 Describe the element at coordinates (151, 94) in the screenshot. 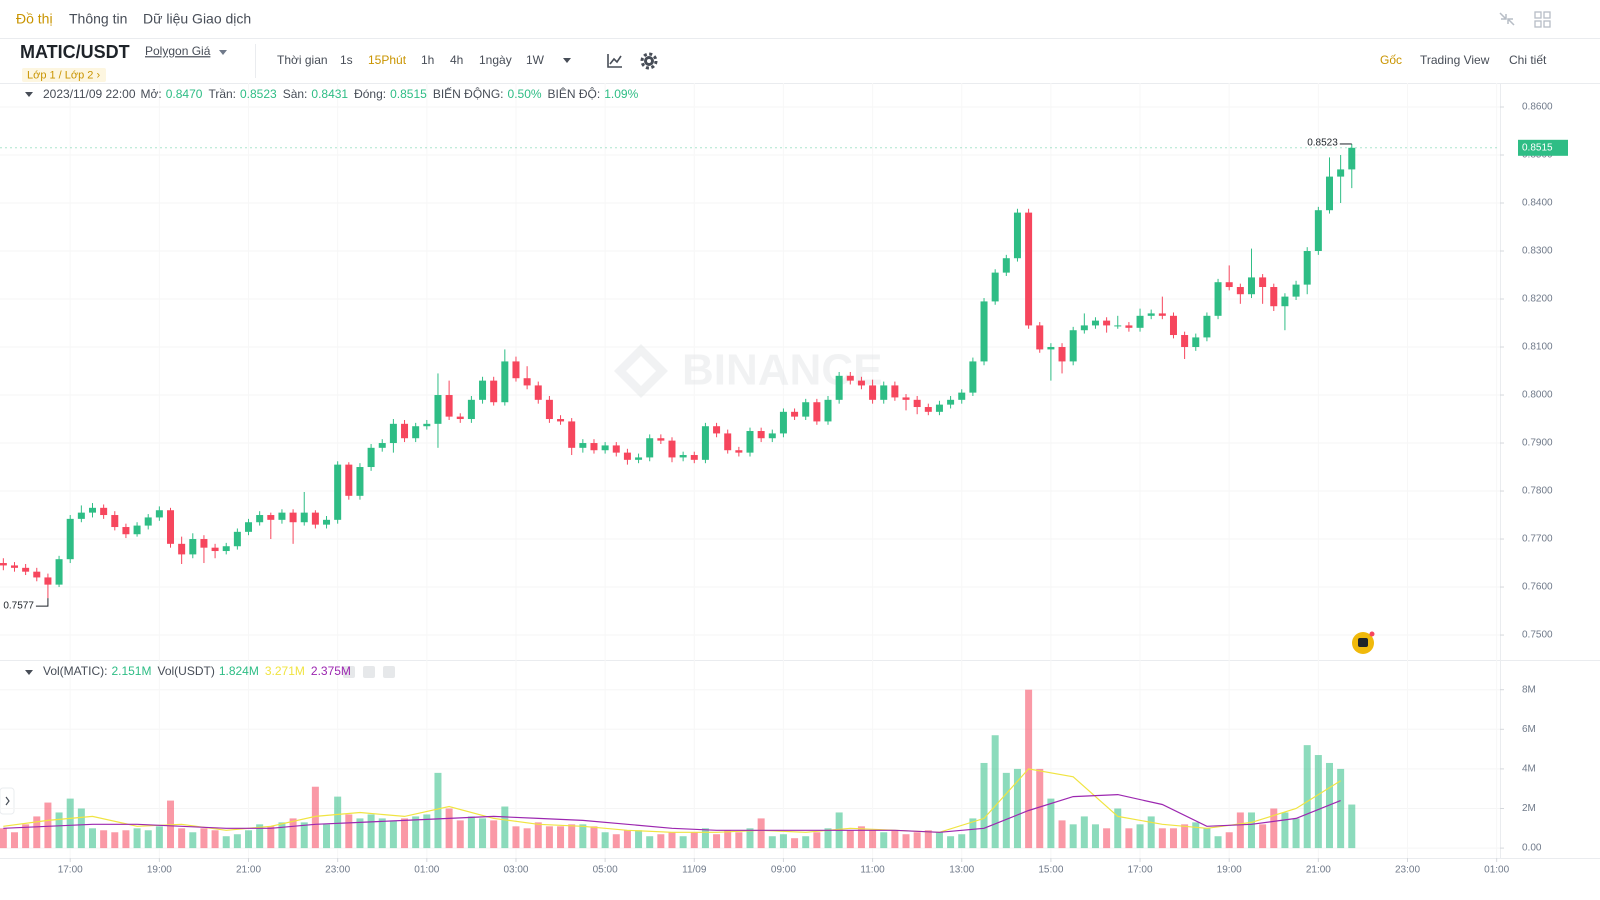

I see `info-label: Mở:` at that location.